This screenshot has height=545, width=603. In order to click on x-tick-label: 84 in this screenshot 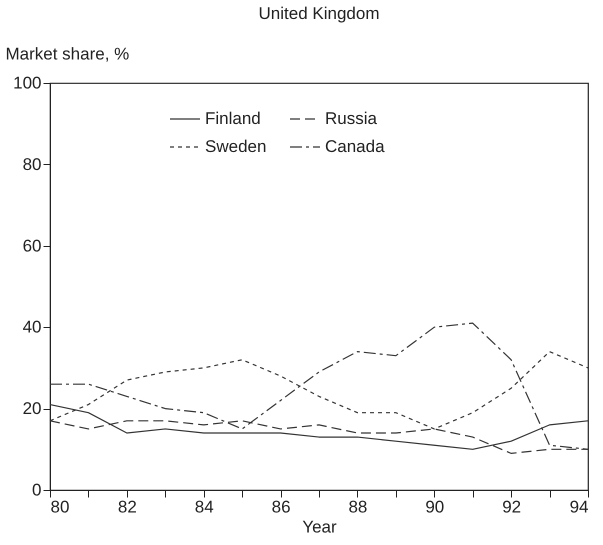, I will do `click(204, 507)`.